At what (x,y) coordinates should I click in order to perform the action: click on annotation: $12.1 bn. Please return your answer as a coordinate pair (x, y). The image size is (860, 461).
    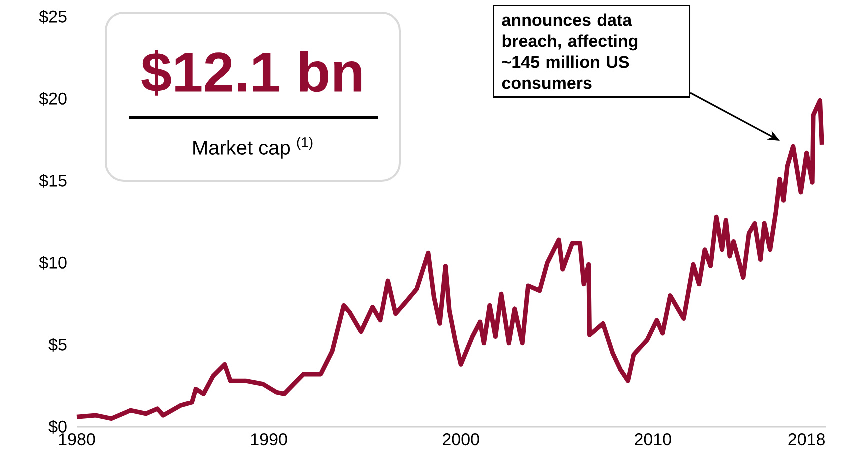
    Looking at the image, I should click on (252, 73).